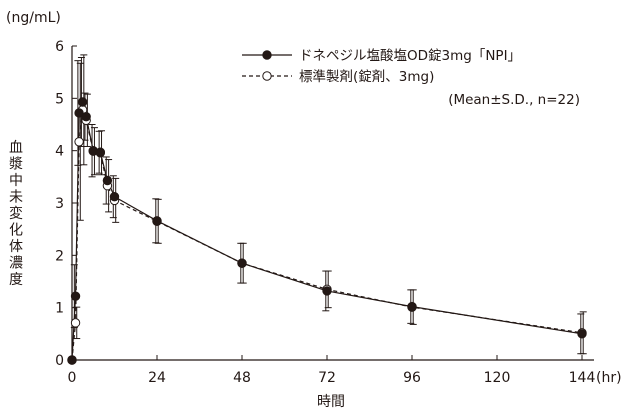 The height and width of the screenshot is (414, 626). I want to click on y-ticks: 0 1 2 3 4 5 6, so click(66, 204).